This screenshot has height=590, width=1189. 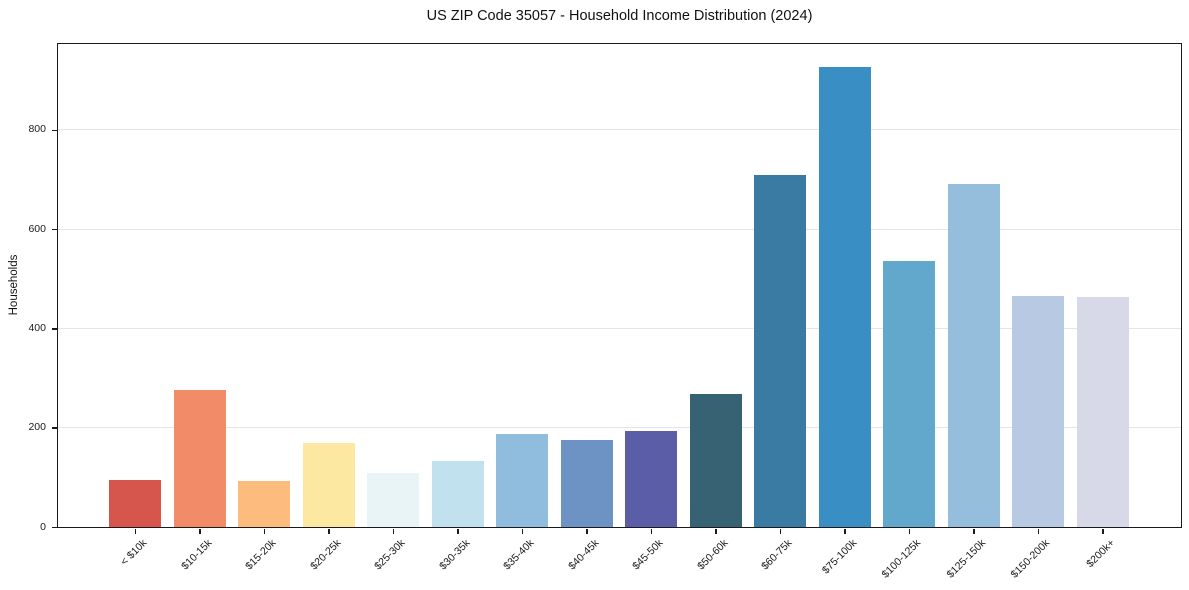 I want to click on bar-50-60k, so click(x=715, y=460).